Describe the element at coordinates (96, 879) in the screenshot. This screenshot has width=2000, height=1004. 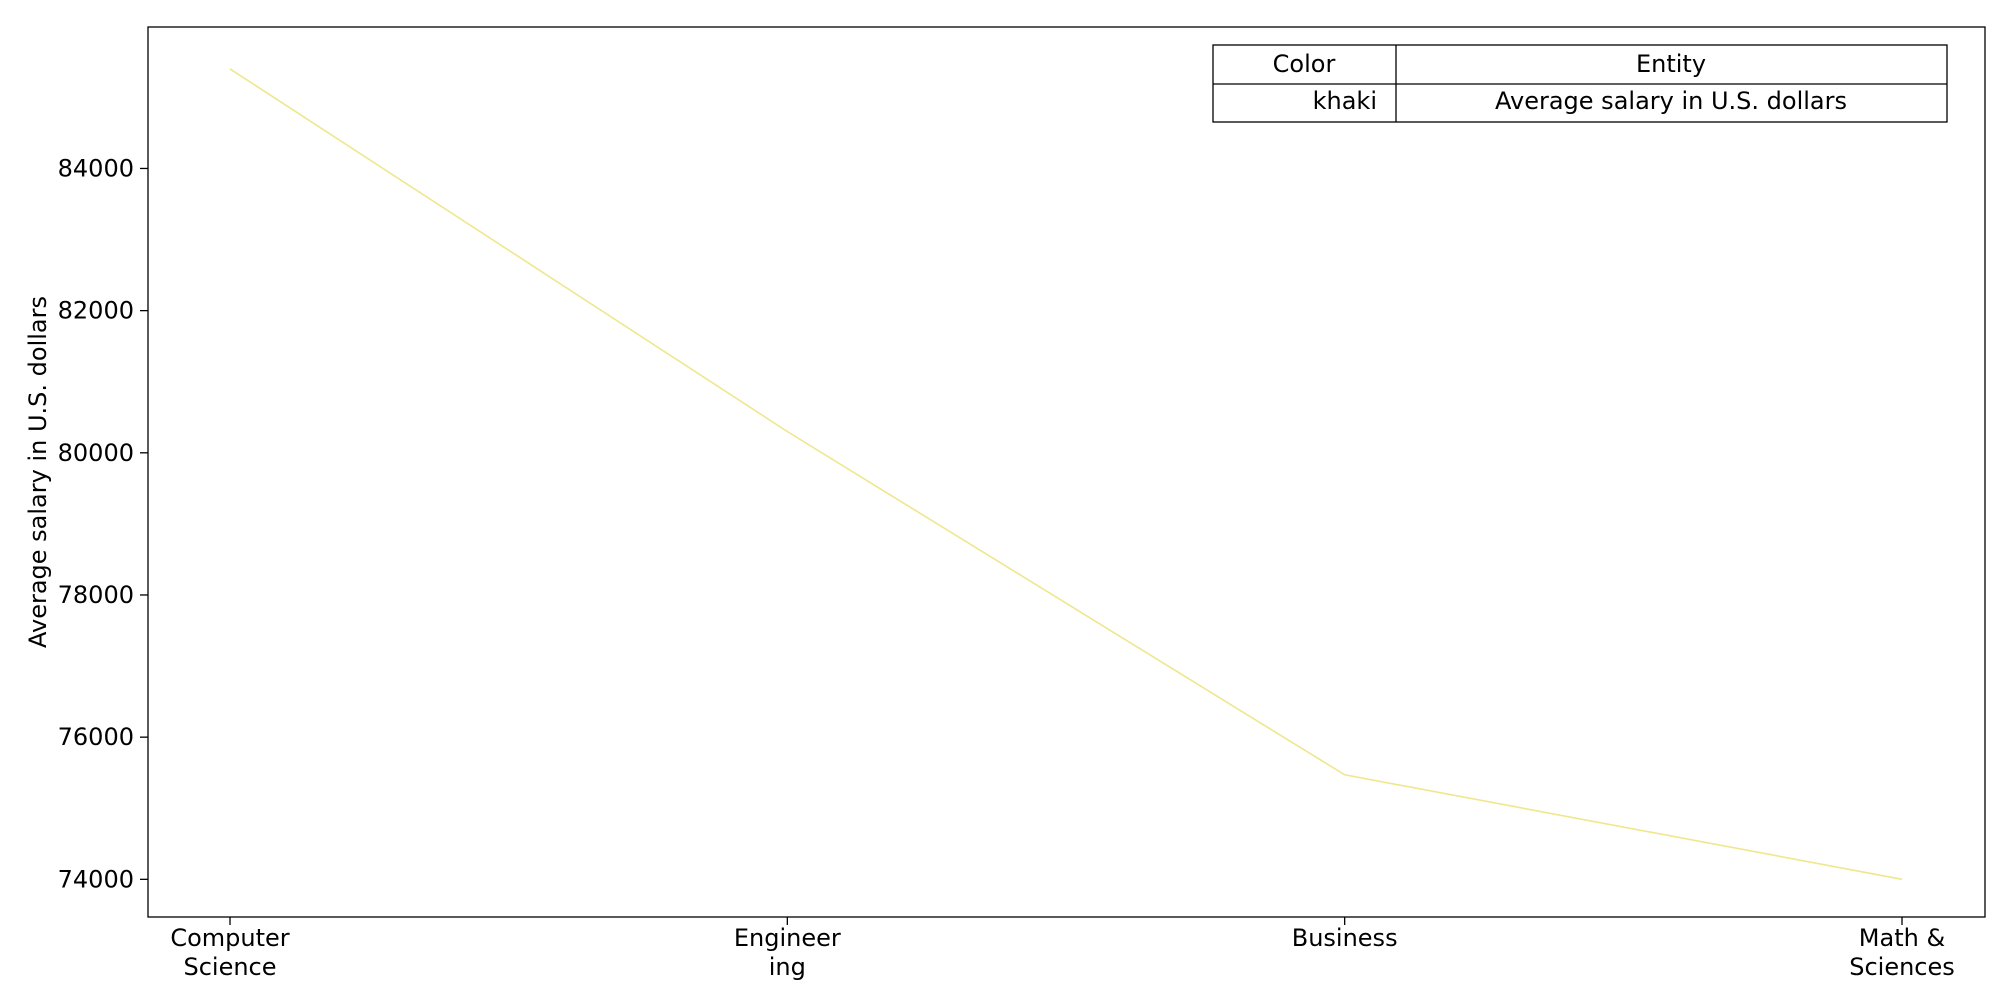
I see `y-tick-label: 74000` at that location.